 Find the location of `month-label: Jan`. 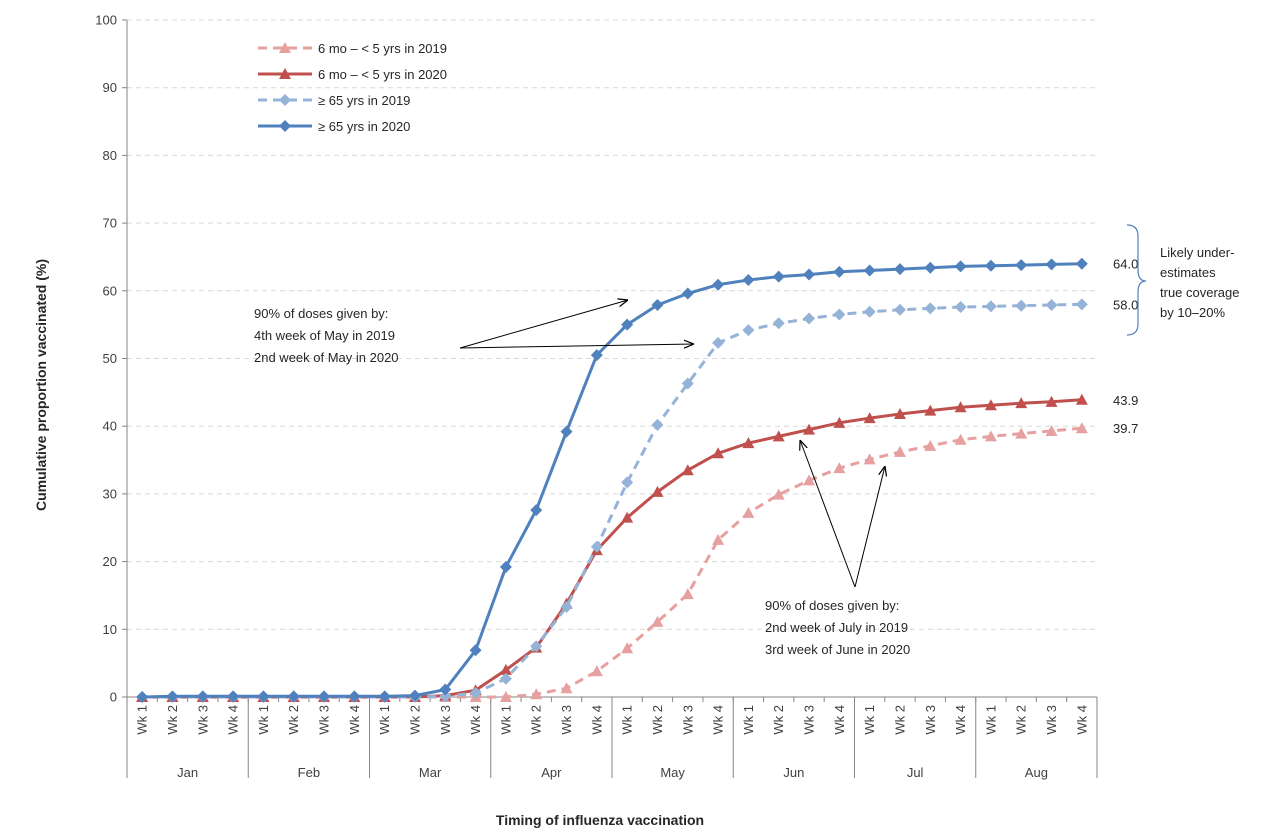

month-label: Jan is located at coordinates (187, 772).